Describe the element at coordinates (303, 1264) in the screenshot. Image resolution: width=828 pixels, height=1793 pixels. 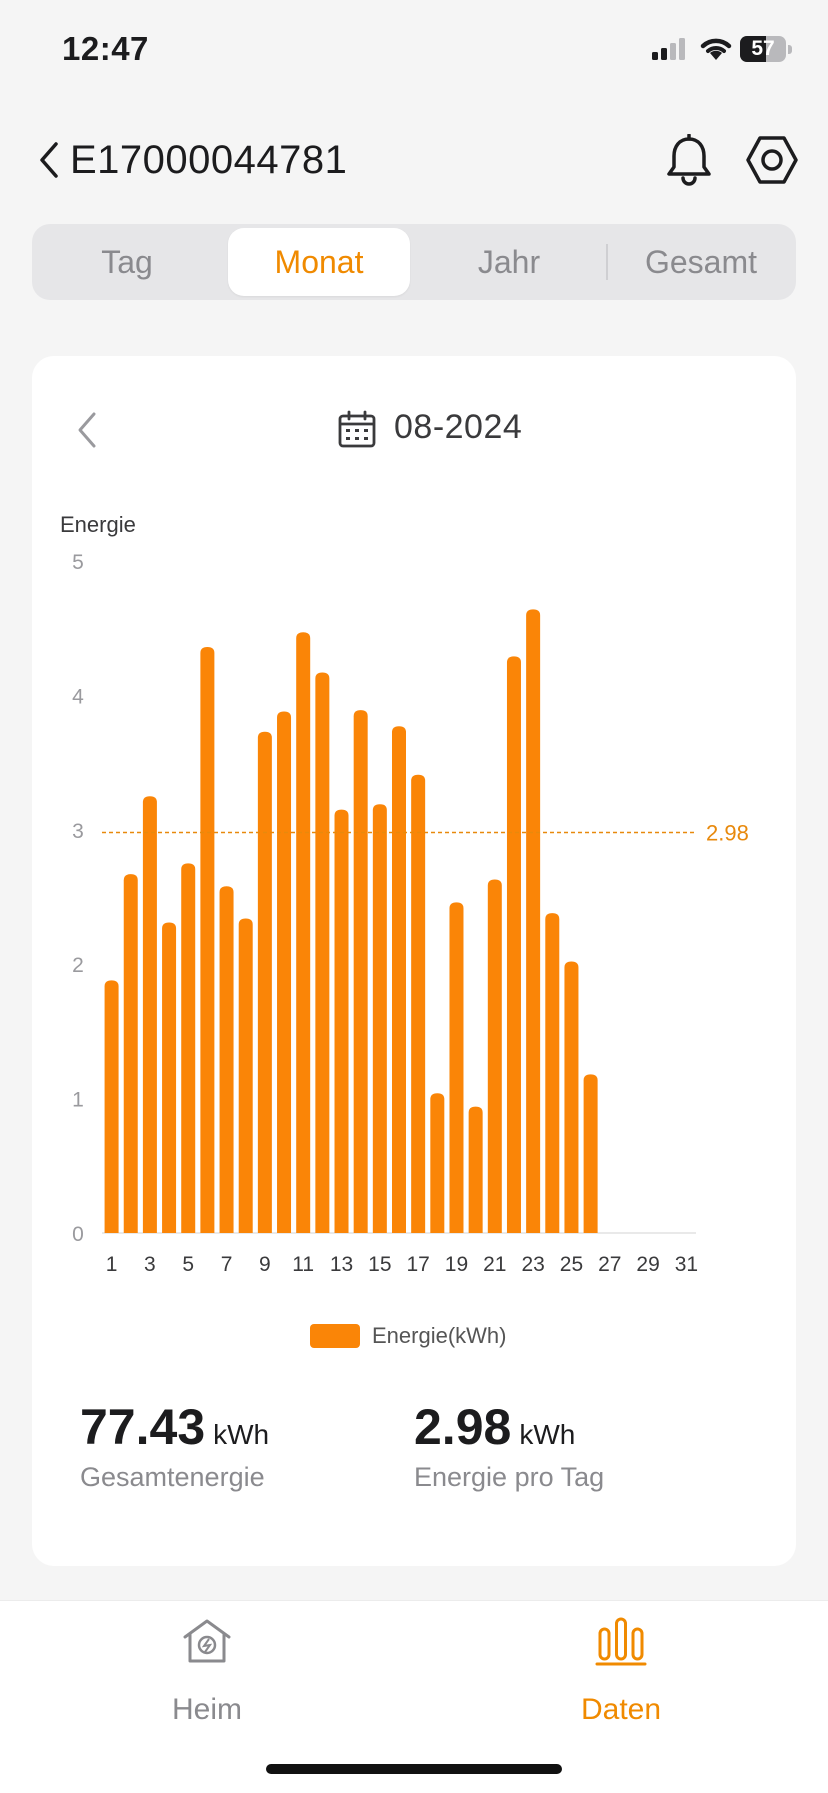
I see `x-tick-label: 11` at that location.